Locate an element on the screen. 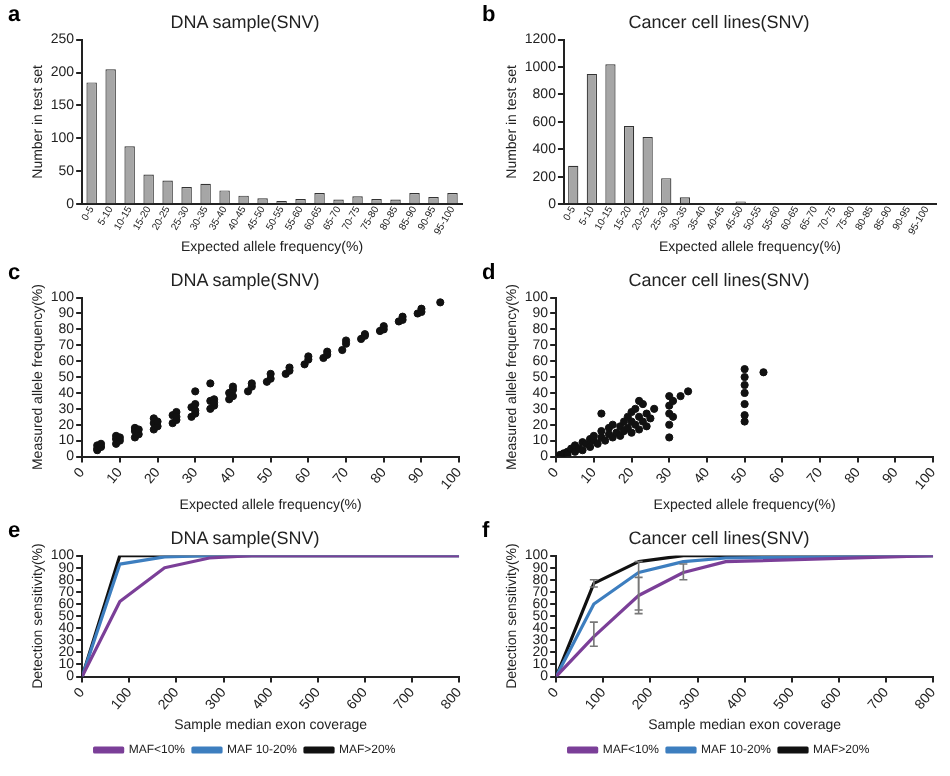  text: c is located at coordinates (14, 273).